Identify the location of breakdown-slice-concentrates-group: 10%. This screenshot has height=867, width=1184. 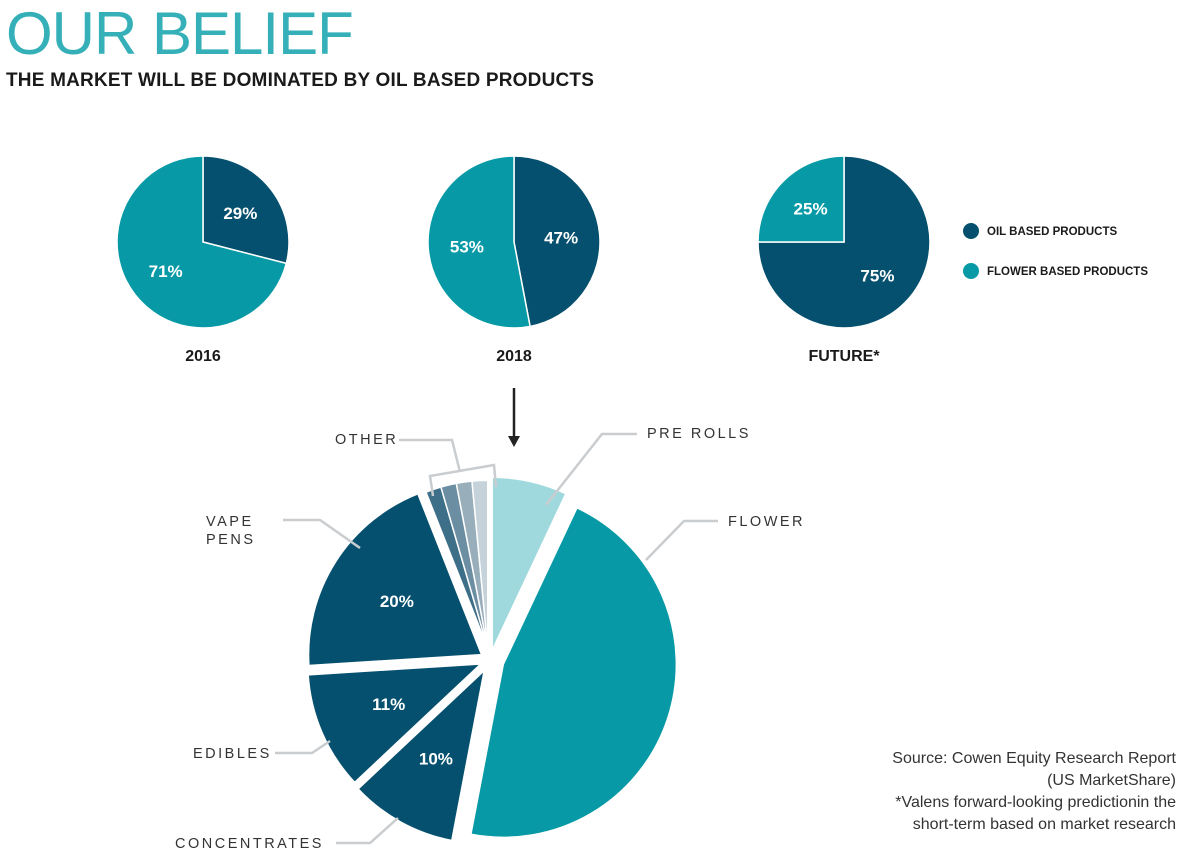
(421, 755).